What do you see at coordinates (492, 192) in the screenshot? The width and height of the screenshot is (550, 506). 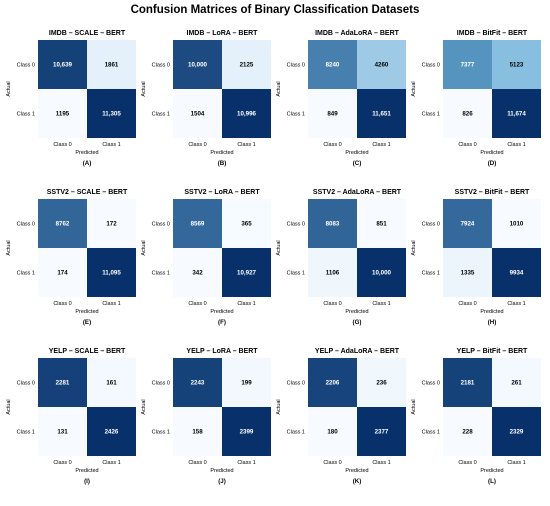 I see `matrix-title: SSTV2 – BitFit – BERT` at bounding box center [492, 192].